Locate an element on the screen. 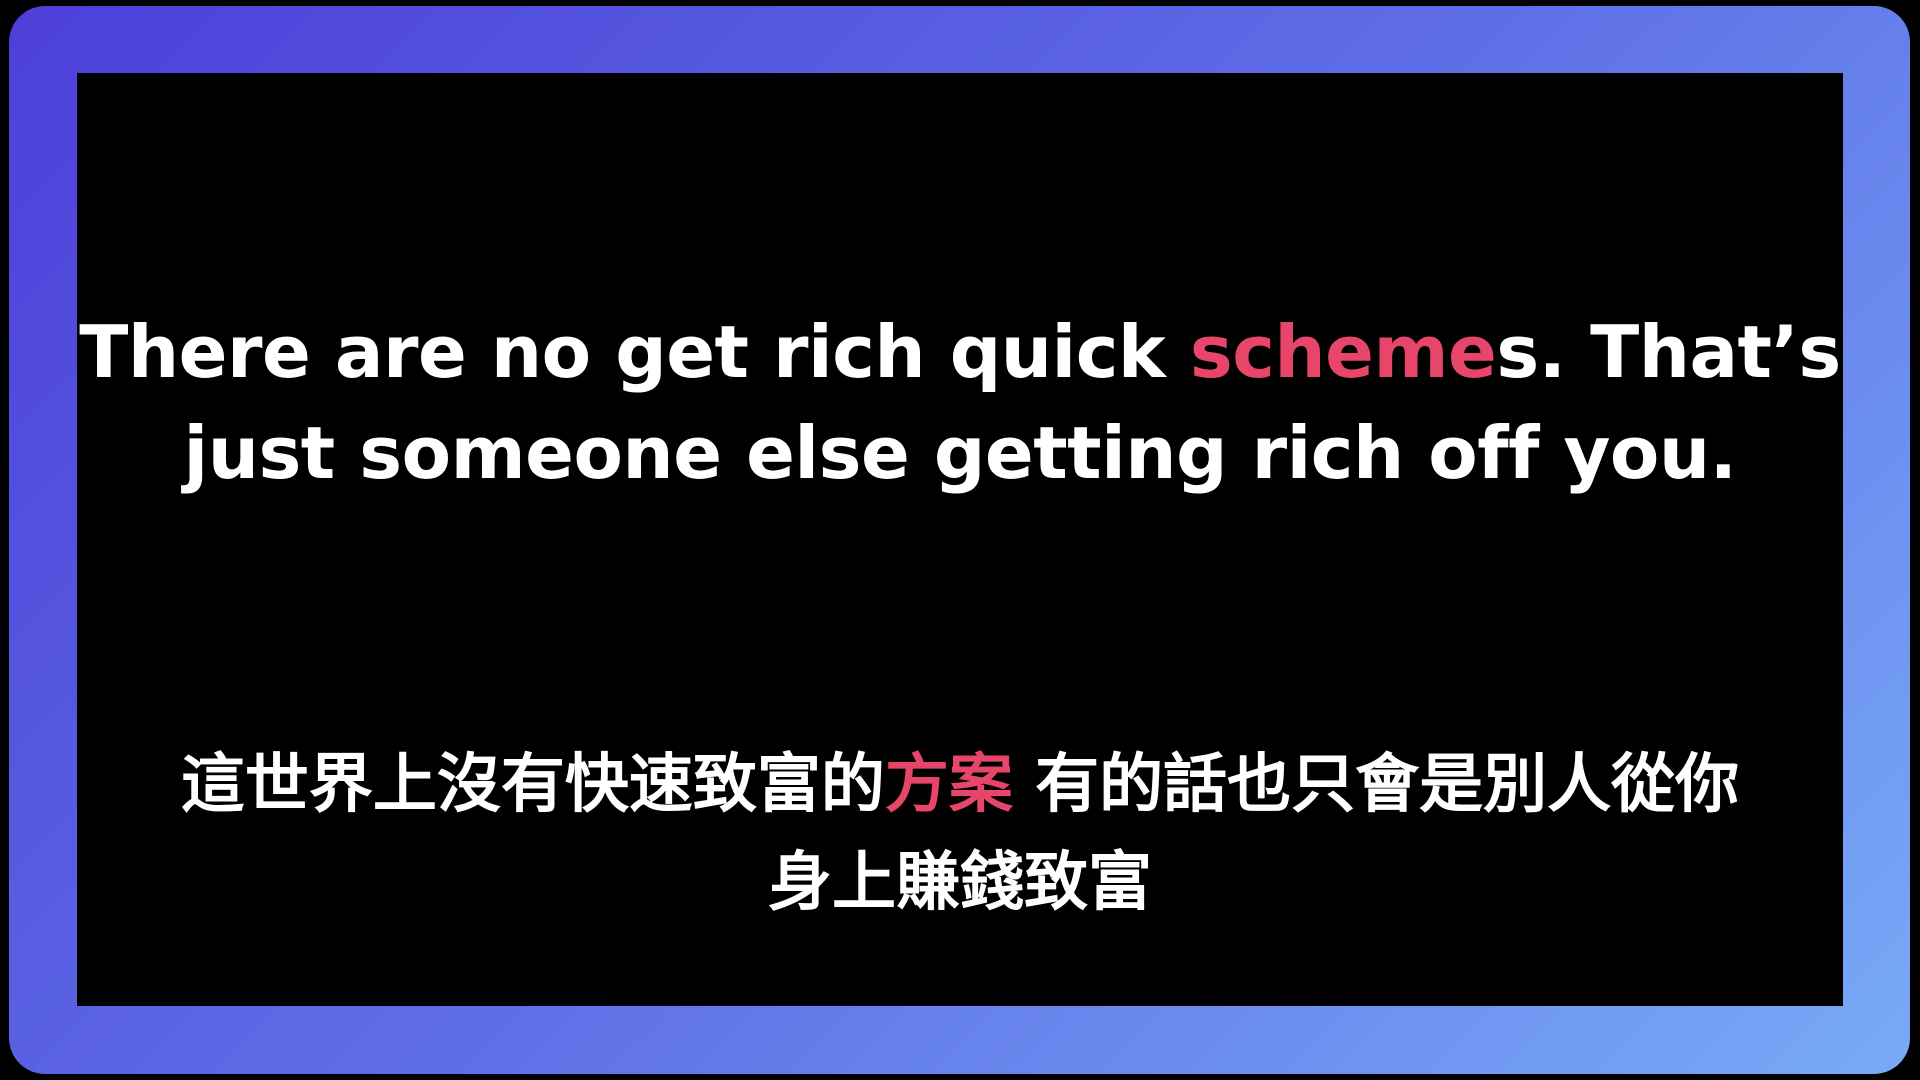 Image resolution: width=1920 pixels, height=1080 pixels. chinese-quote-line-1-end: 有的話也只會是別人從你 is located at coordinates (1376, 785).